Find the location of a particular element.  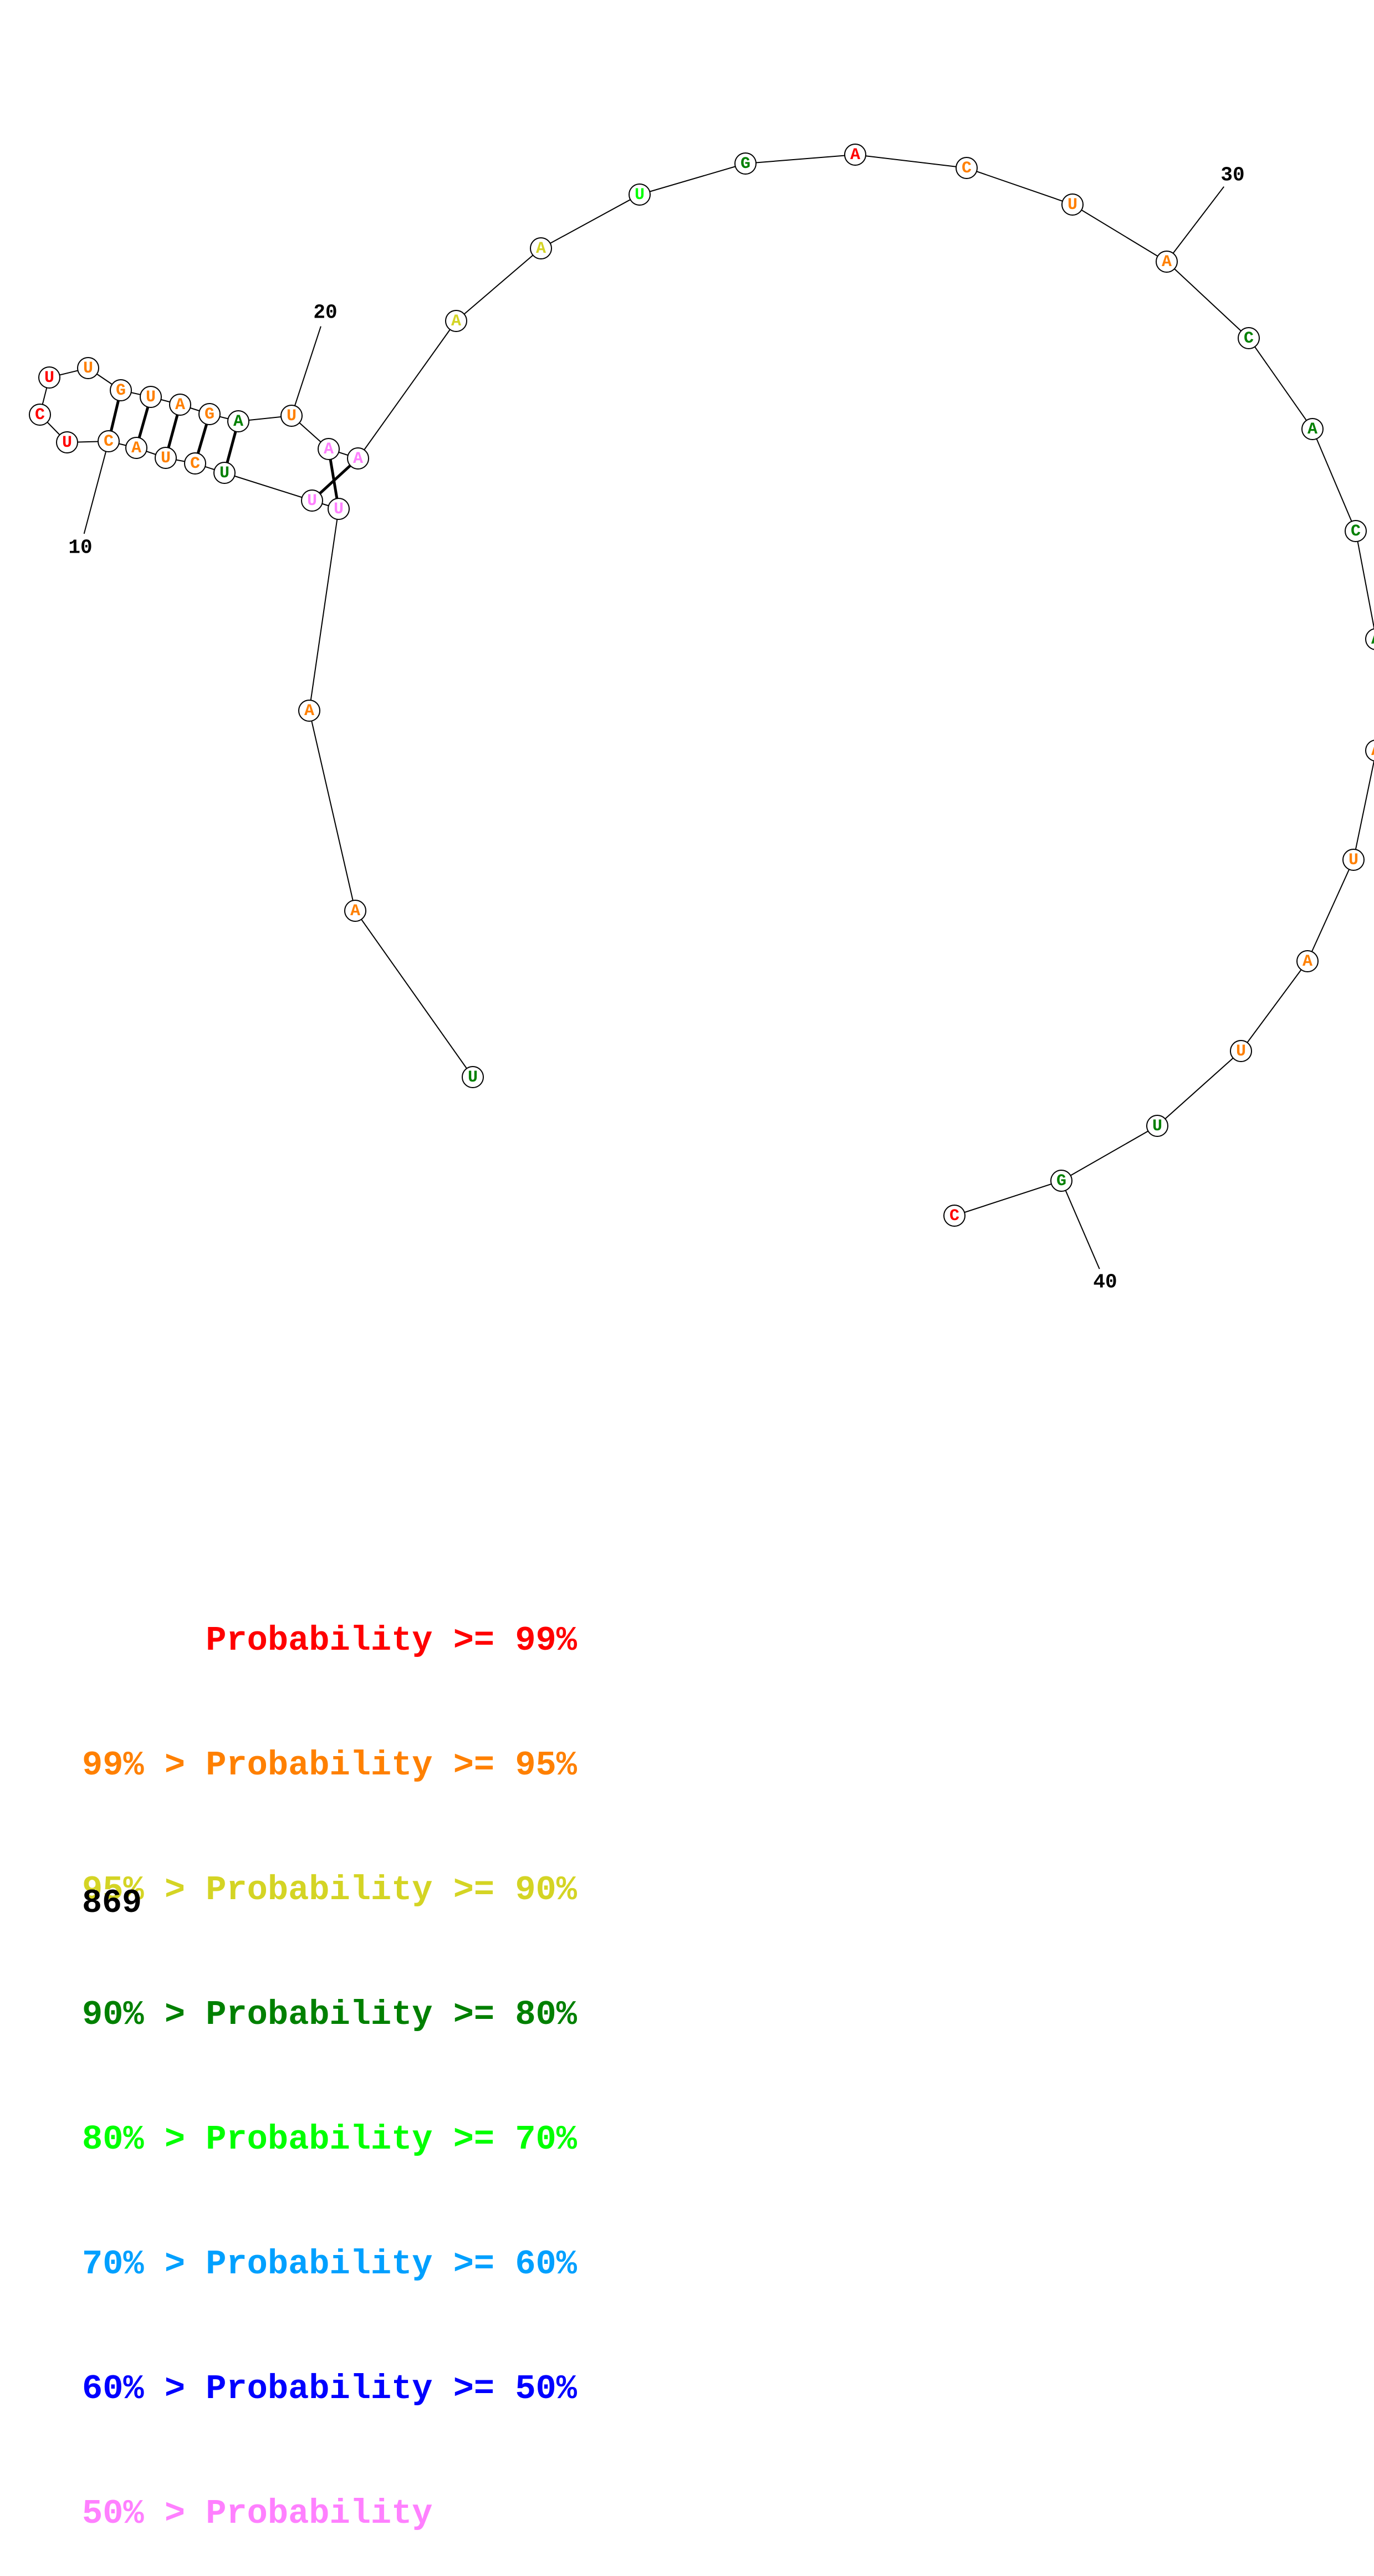

nucleotide-31: C is located at coordinates (1249, 338).